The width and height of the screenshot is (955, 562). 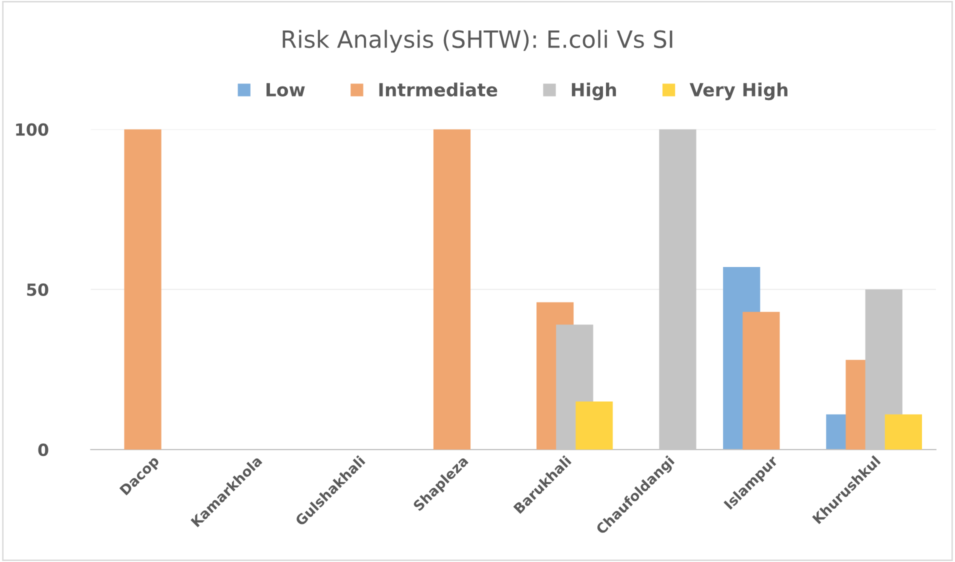 I want to click on y-tick-label: 0, so click(x=43, y=450).